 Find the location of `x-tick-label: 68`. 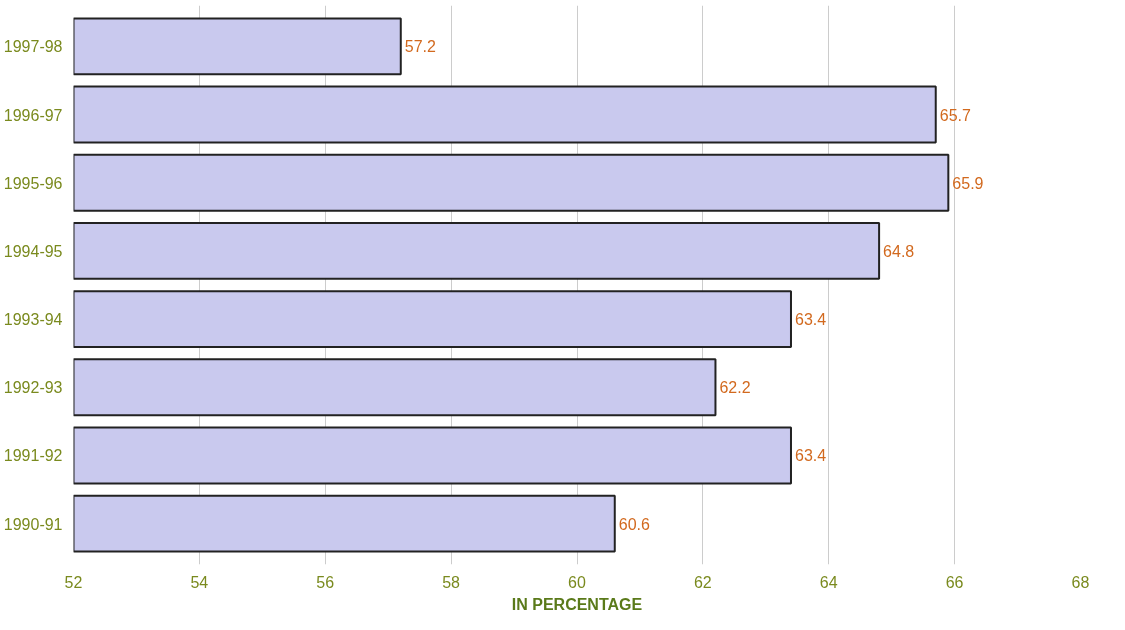

x-tick-label: 68 is located at coordinates (1080, 582).